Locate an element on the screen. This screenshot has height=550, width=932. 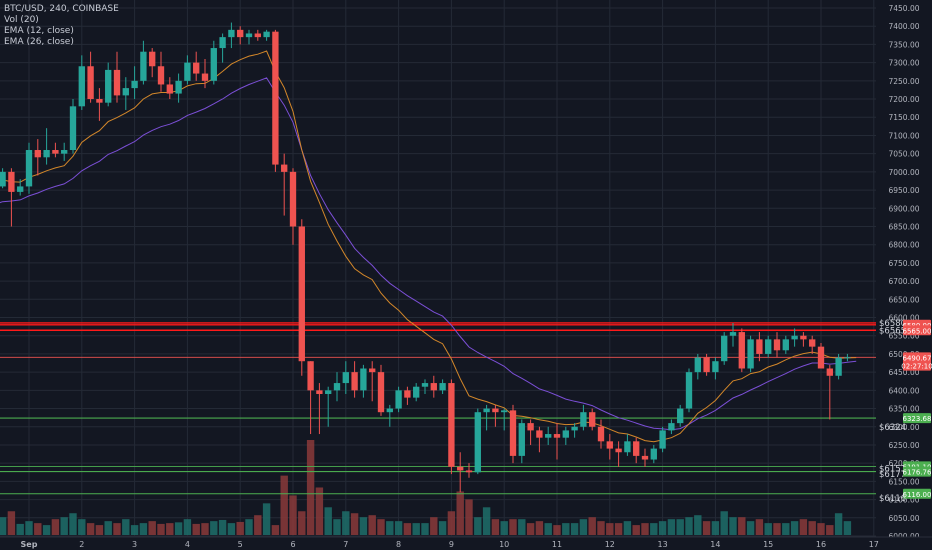
time-axis: 31Sep234567891011121314151617 is located at coordinates (466, 543).